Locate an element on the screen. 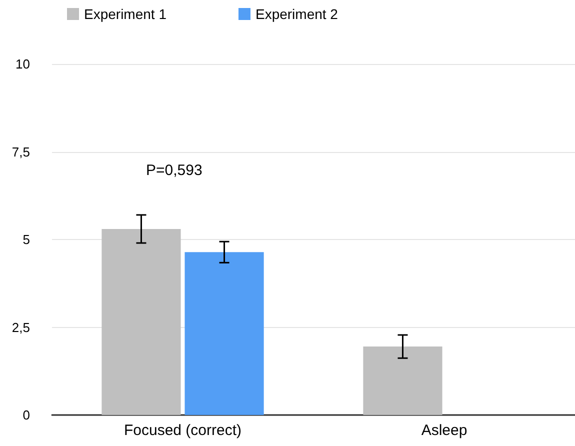 The height and width of the screenshot is (446, 575). x-tick-label: Focused (correct) is located at coordinates (183, 430).